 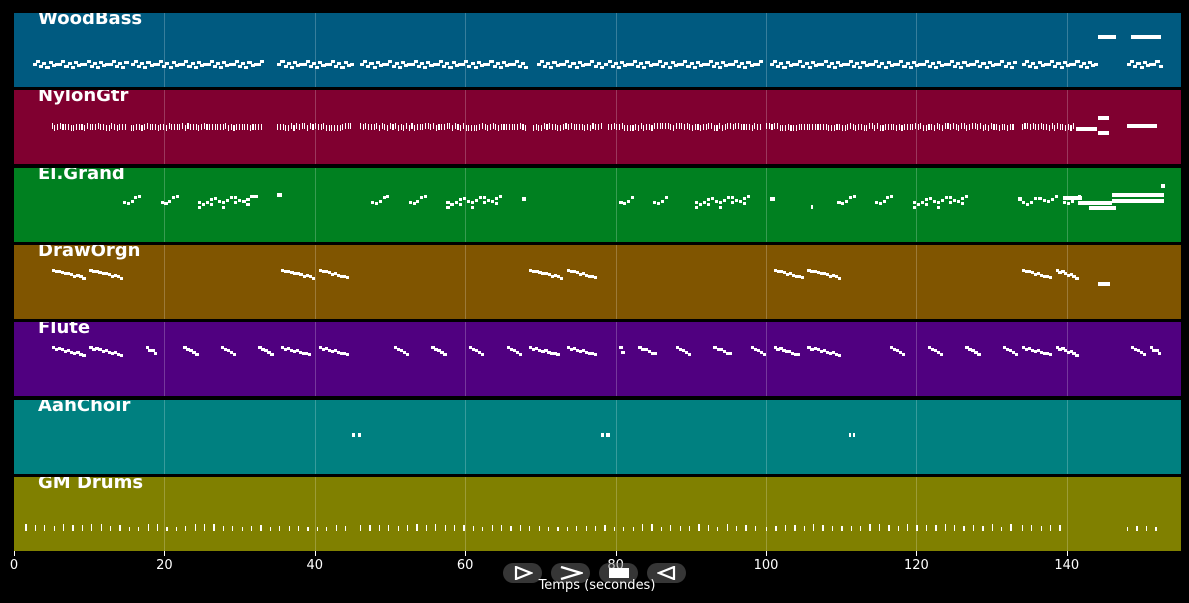 What do you see at coordinates (618, 573) in the screenshot?
I see `stop-button` at bounding box center [618, 573].